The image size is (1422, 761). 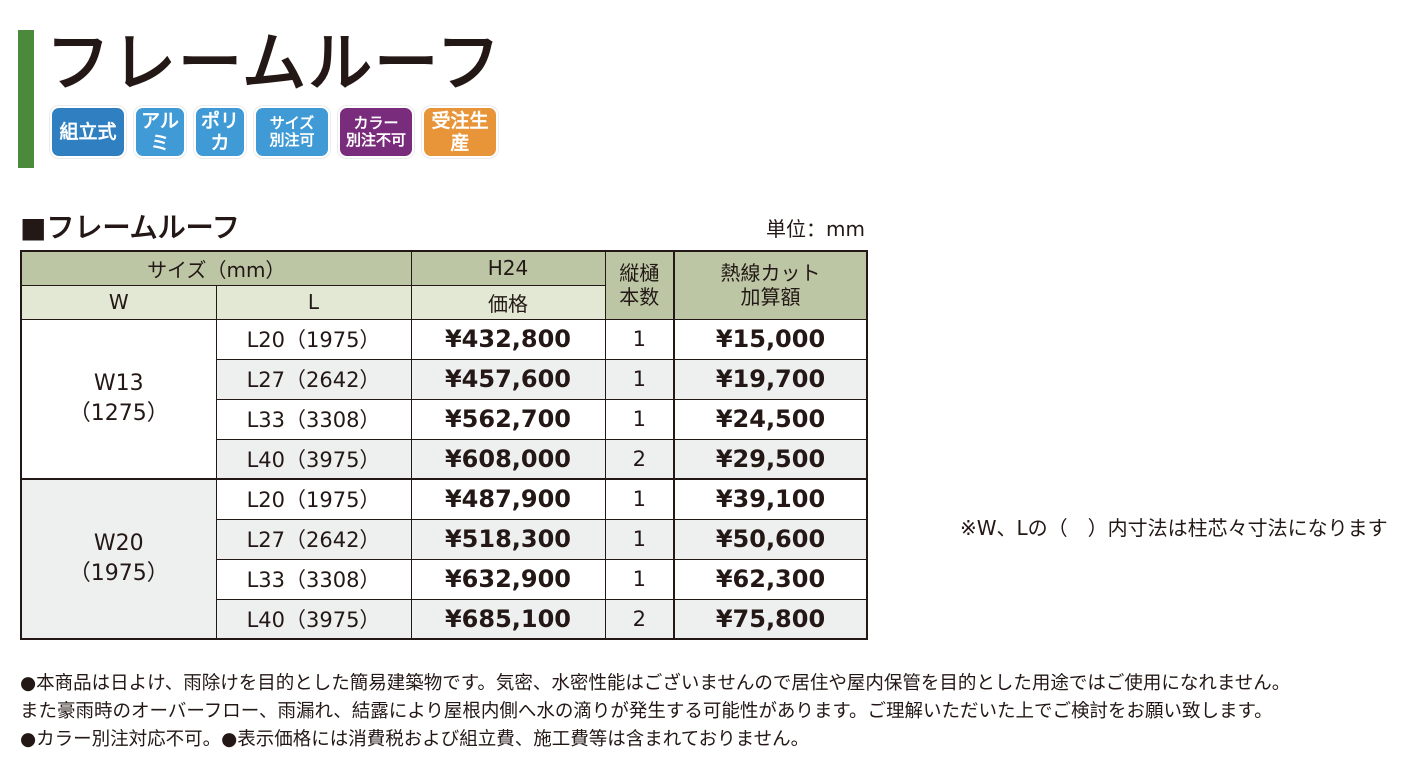 What do you see at coordinates (508, 339) in the screenshot?
I see `price-cell: ¥432,800` at bounding box center [508, 339].